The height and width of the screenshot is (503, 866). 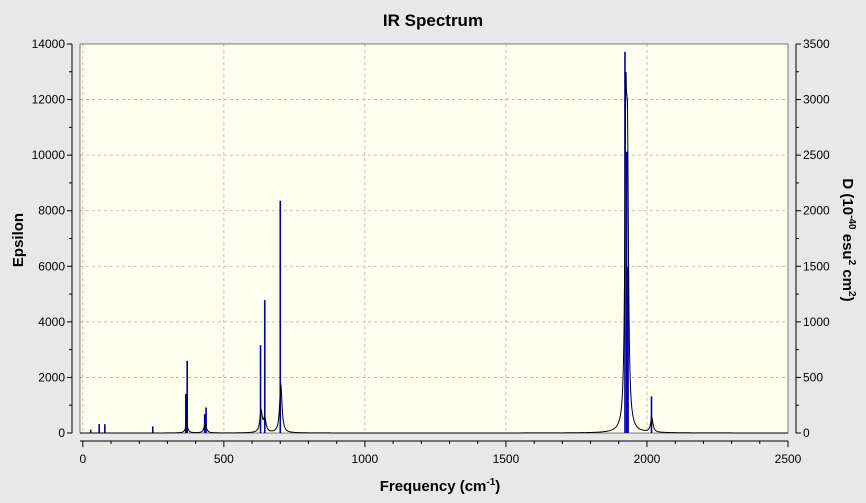 I want to click on y-axis-left-title: Epsilon, so click(x=18, y=240).